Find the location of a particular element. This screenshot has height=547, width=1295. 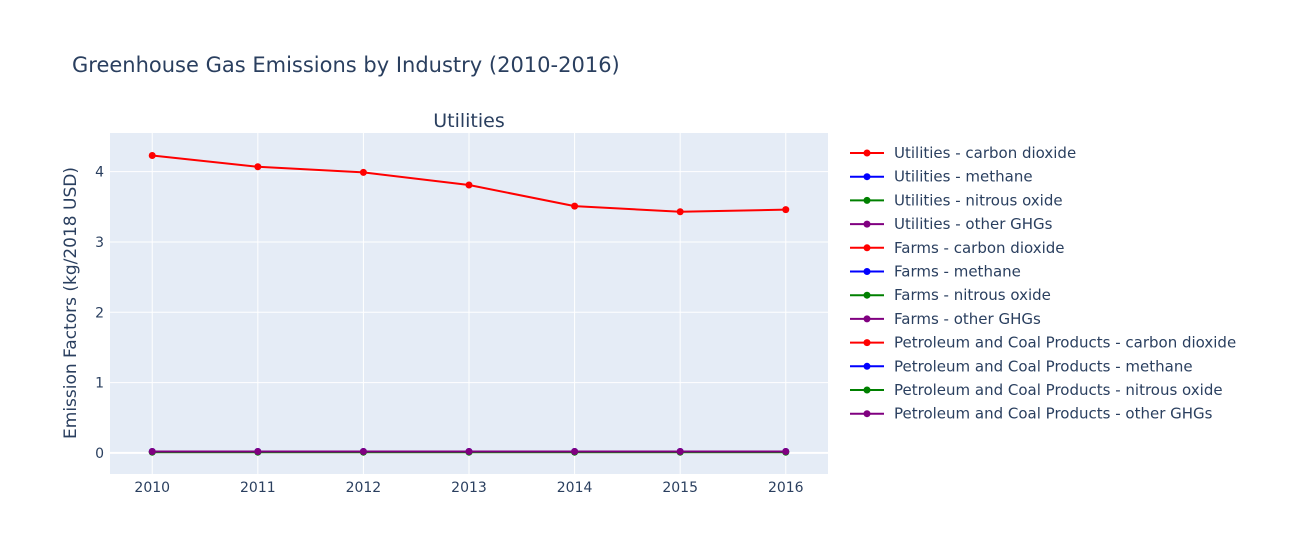

legend-label: Farms - nitrous oxide is located at coordinates (972, 295).